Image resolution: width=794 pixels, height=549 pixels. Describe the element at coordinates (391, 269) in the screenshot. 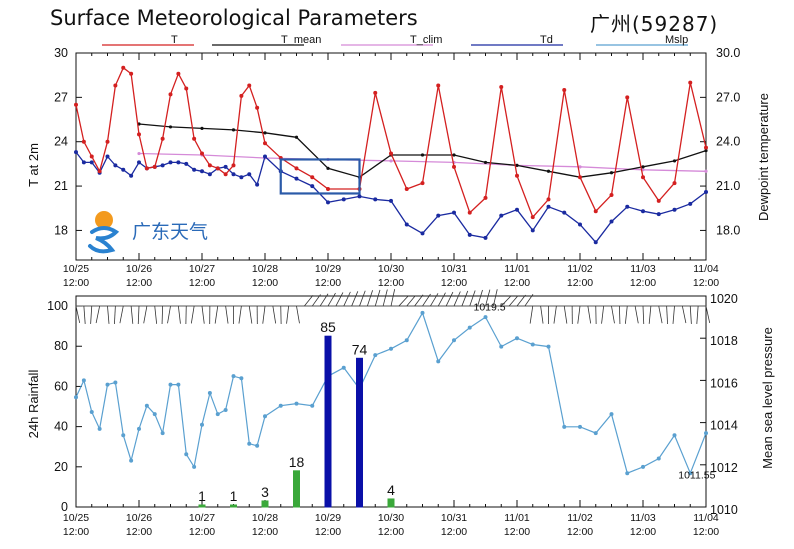

I see `top-xtick-date: 10/30` at that location.